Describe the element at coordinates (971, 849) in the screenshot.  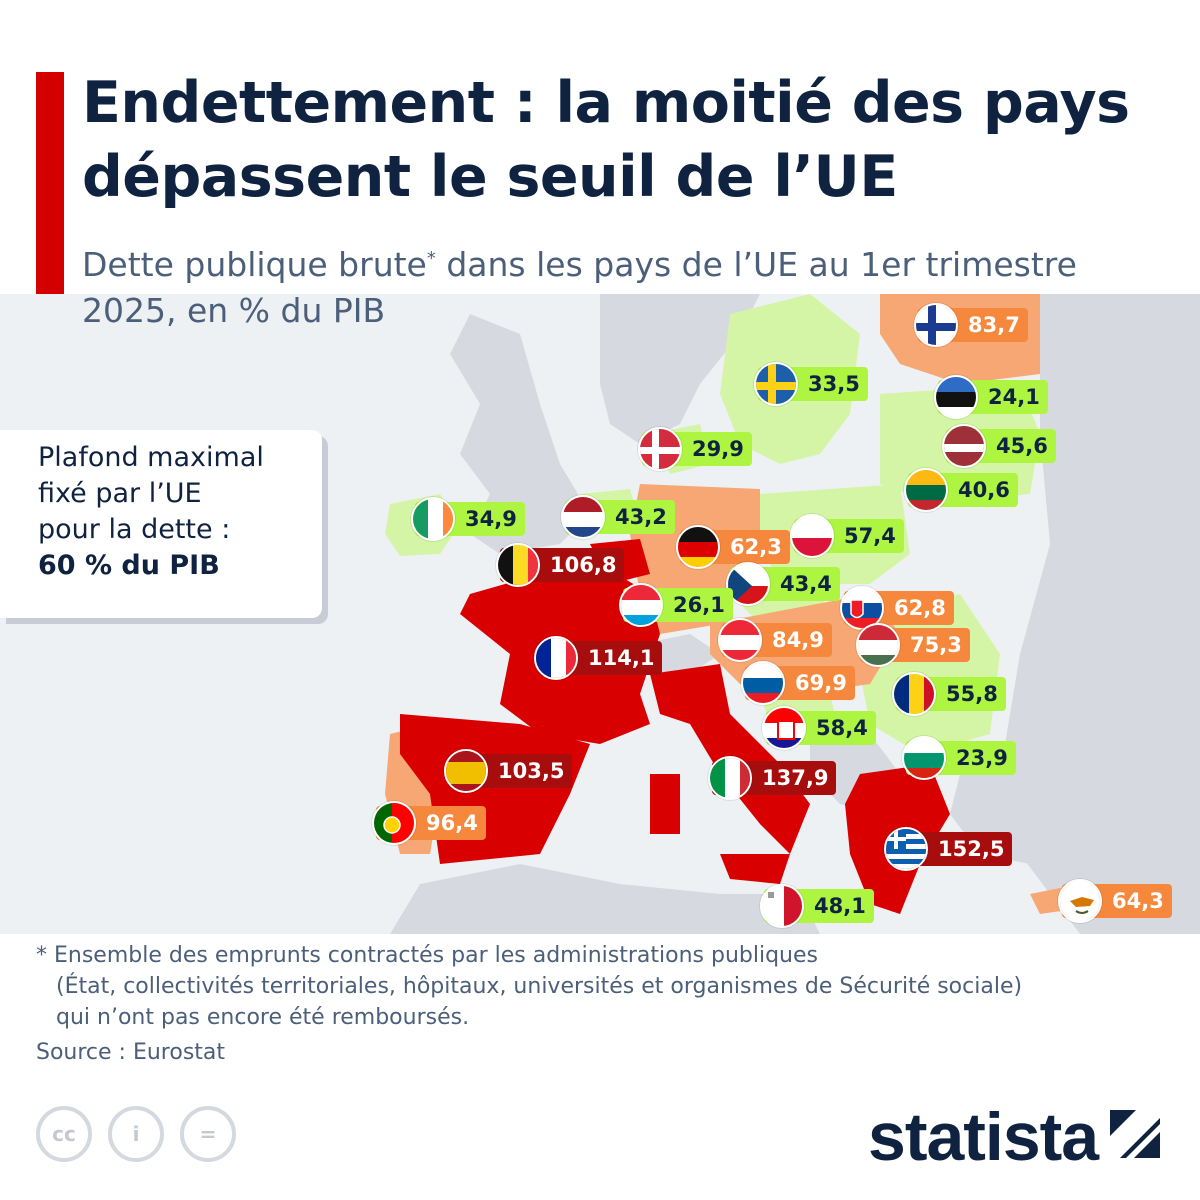
I see `value-greece: 152,5` at that location.